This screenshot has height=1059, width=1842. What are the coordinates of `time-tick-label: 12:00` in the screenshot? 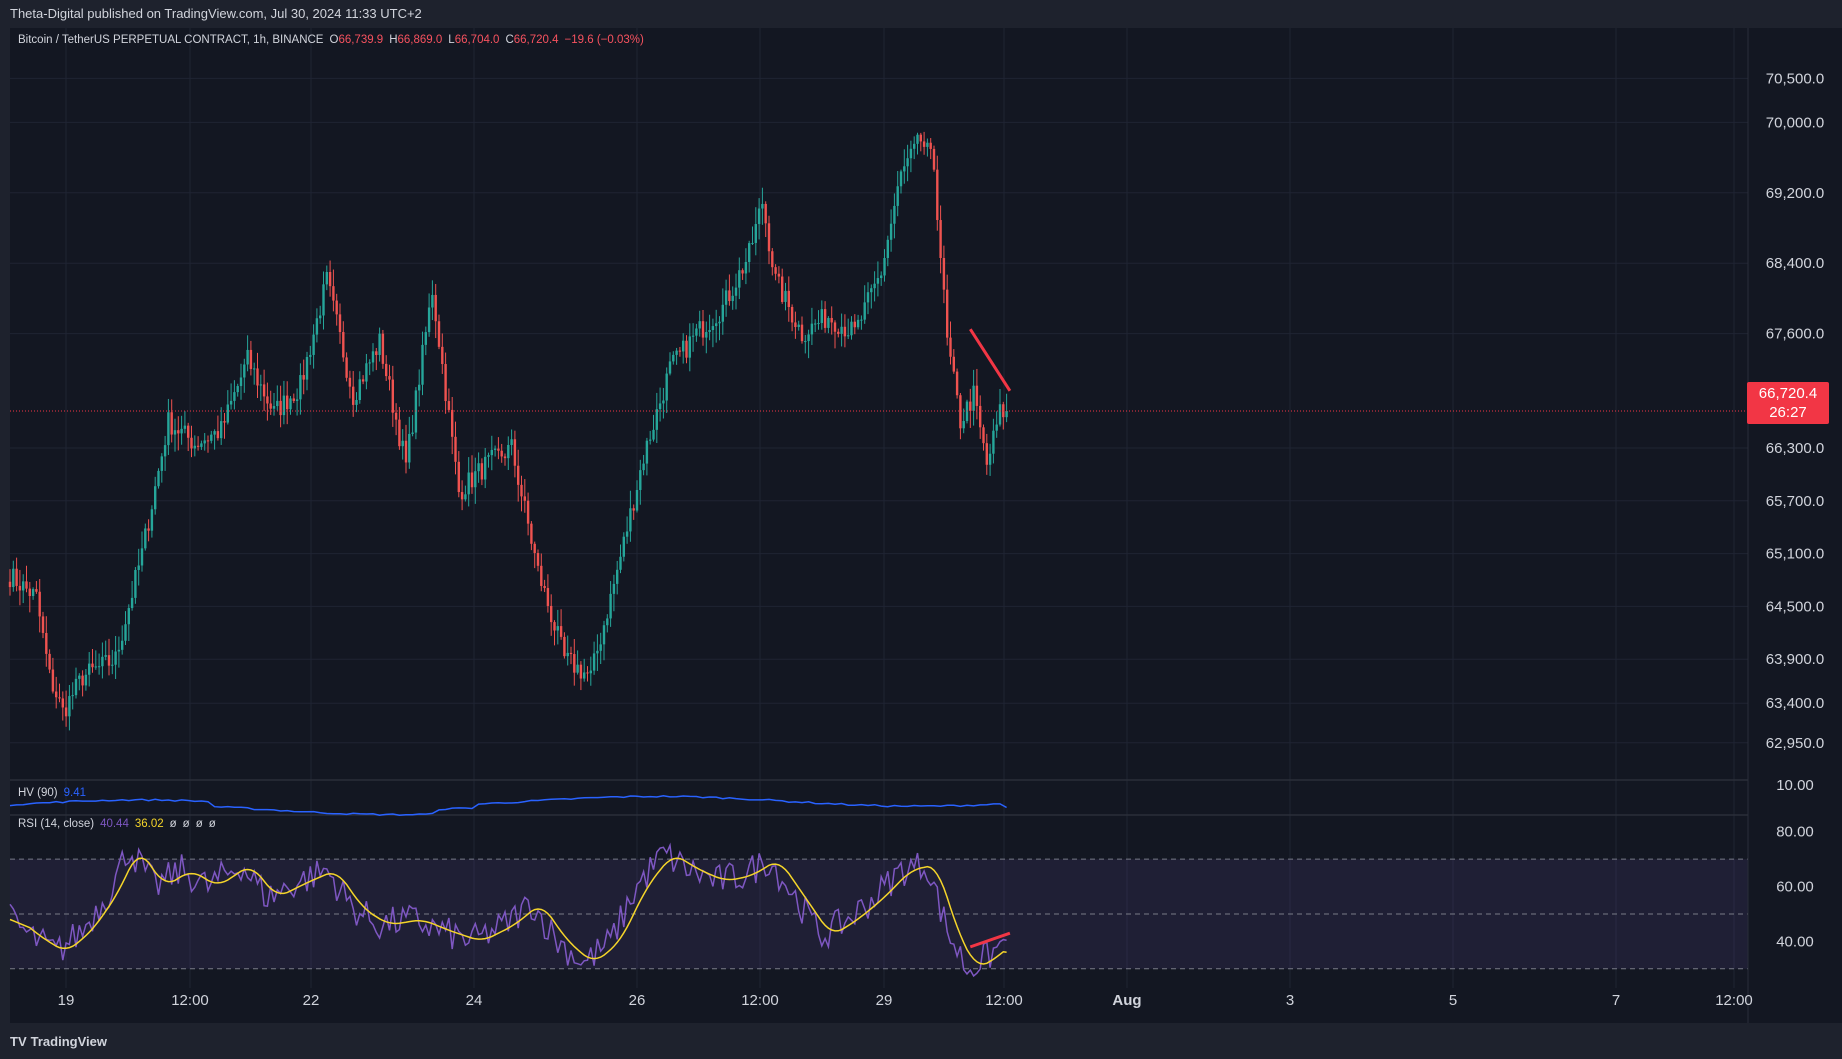 It's located at (760, 1000).